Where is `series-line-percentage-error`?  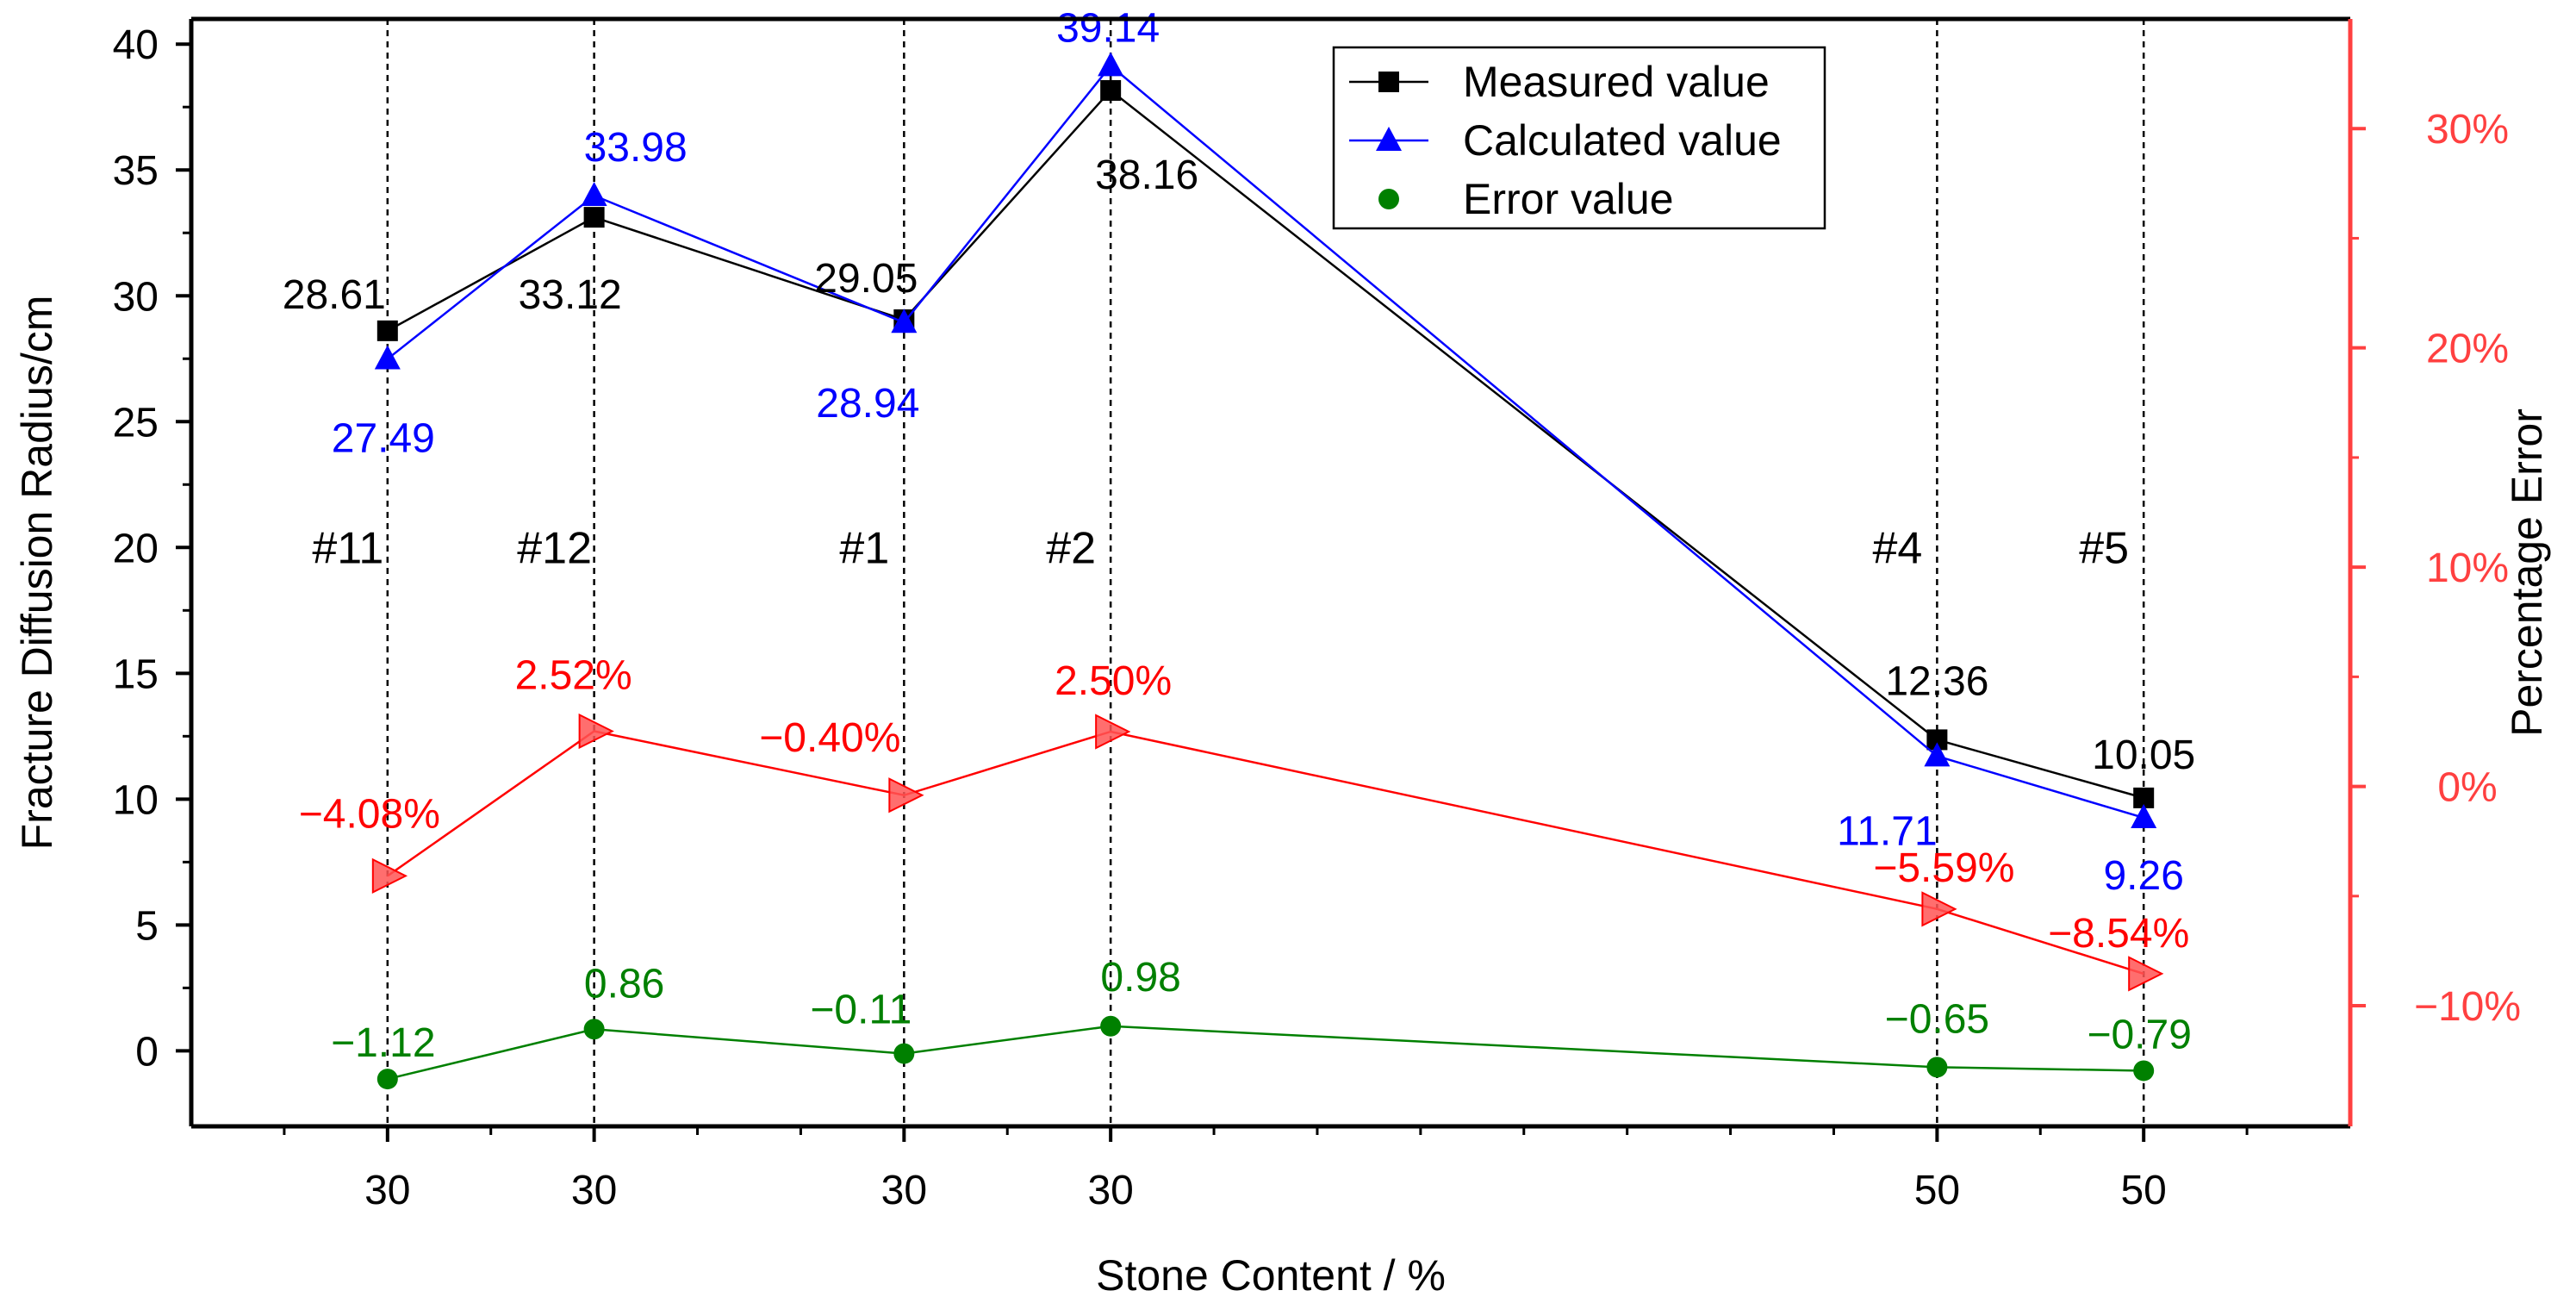 series-line-percentage-error is located at coordinates (1266, 853).